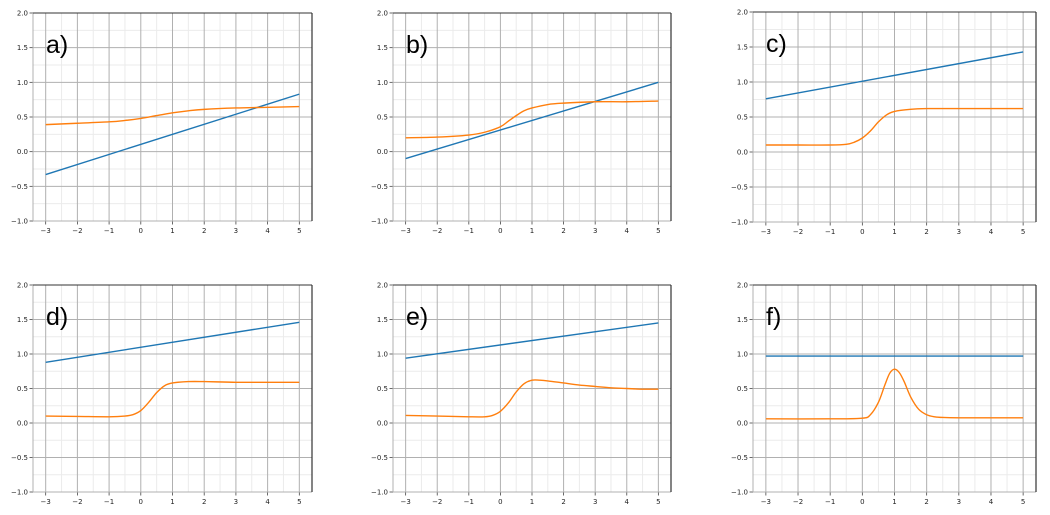  Describe the element at coordinates (417, 317) in the screenshot. I see `panel-label: e)` at that location.